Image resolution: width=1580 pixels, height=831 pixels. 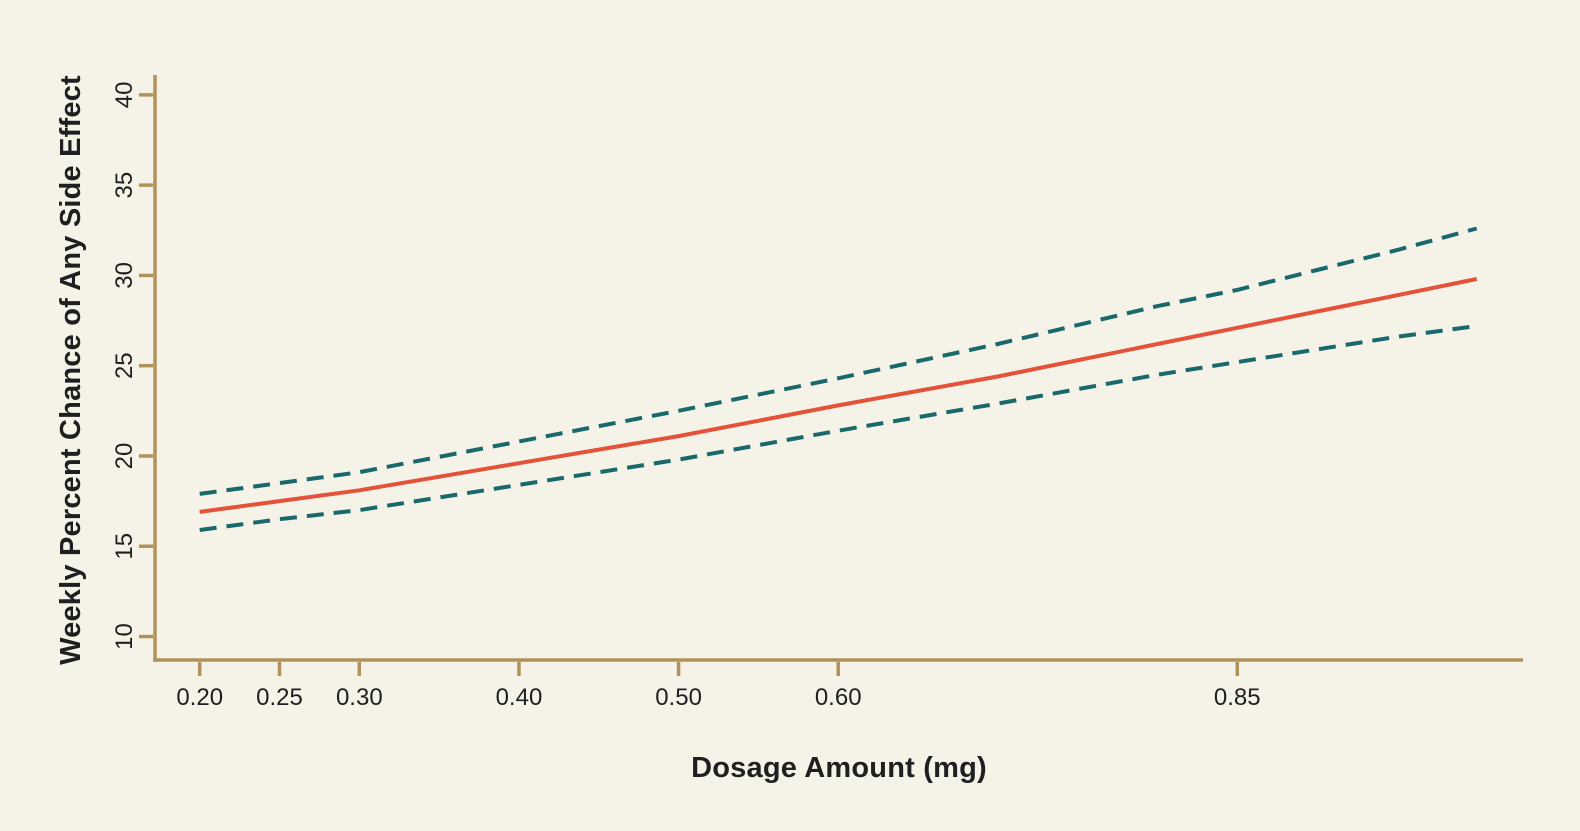 What do you see at coordinates (124, 636) in the screenshot?
I see `y-tick-label: 10` at bounding box center [124, 636].